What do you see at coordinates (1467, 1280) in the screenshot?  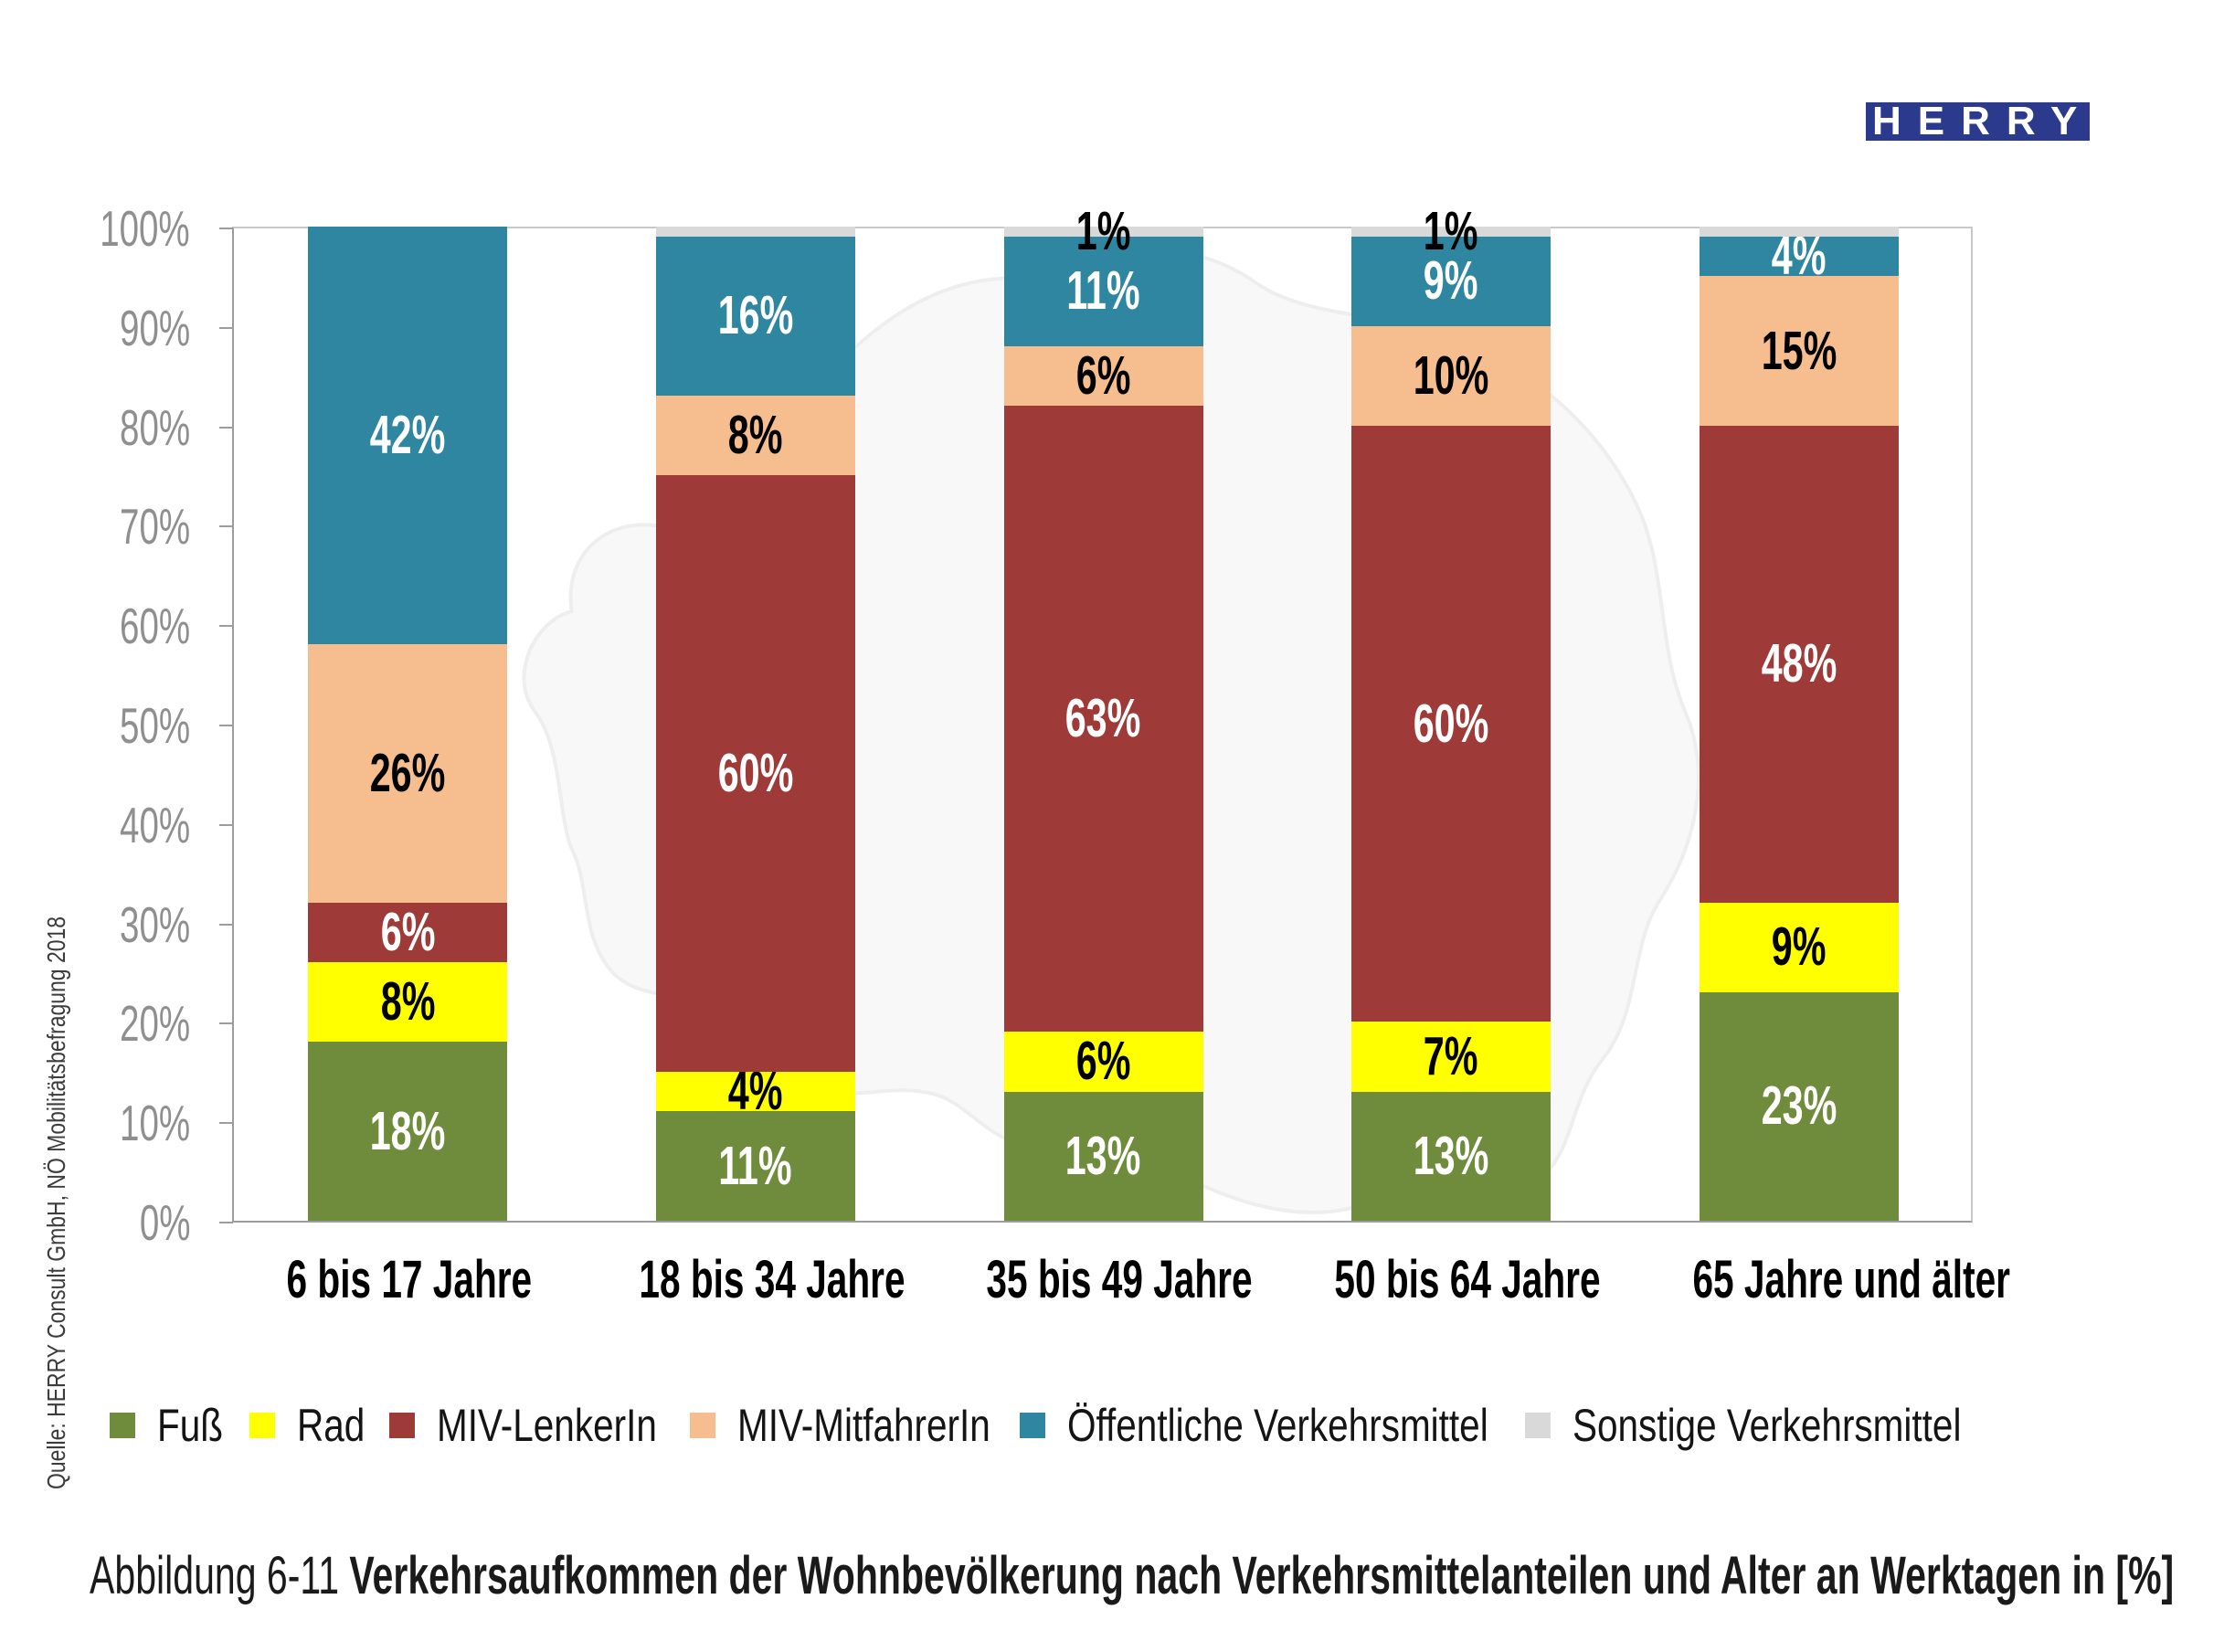 I see `x-axis-label: 50 bis 64 Jahre` at bounding box center [1467, 1280].